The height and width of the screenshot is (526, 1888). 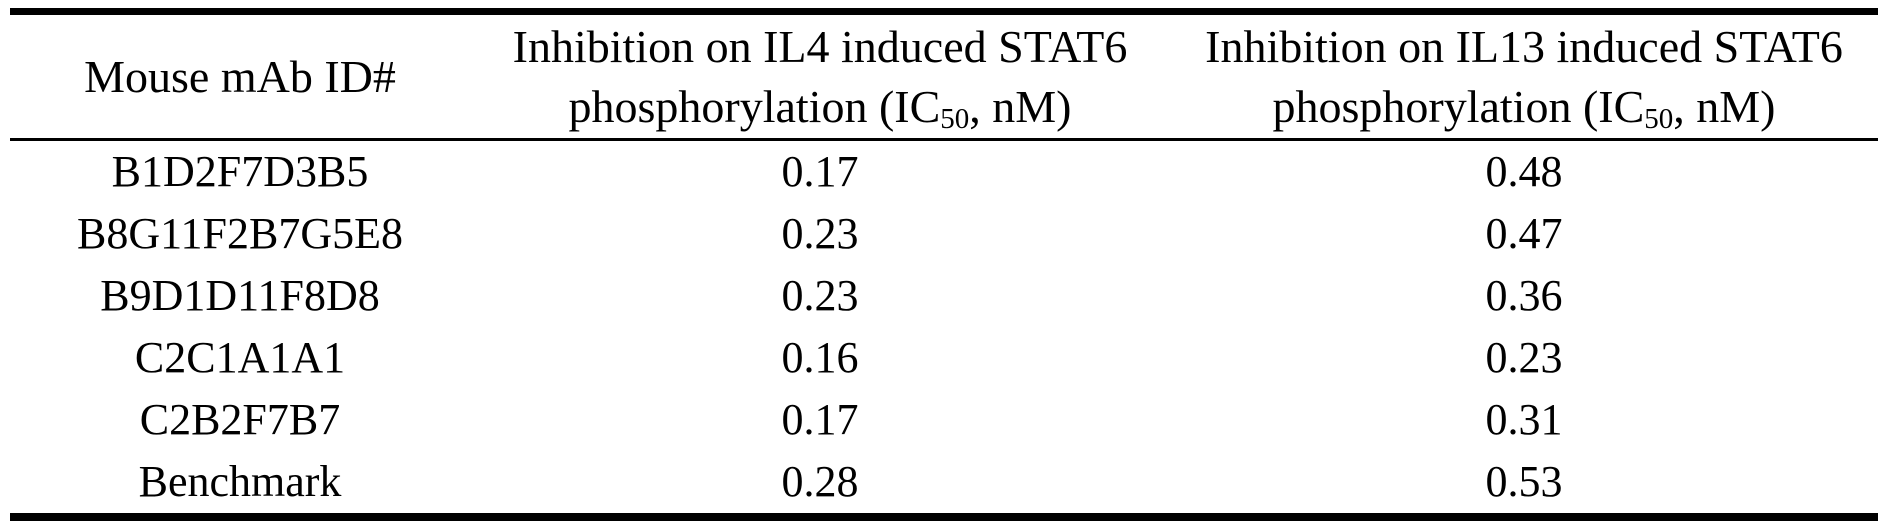 What do you see at coordinates (1524, 481) in the screenshot?
I see `cell-il13-ic50: 0.53` at bounding box center [1524, 481].